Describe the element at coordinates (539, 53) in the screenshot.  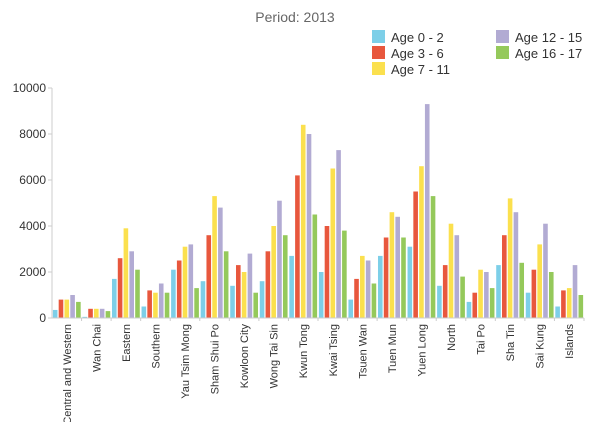
I see `legend-item: Age 16 - 17` at that location.